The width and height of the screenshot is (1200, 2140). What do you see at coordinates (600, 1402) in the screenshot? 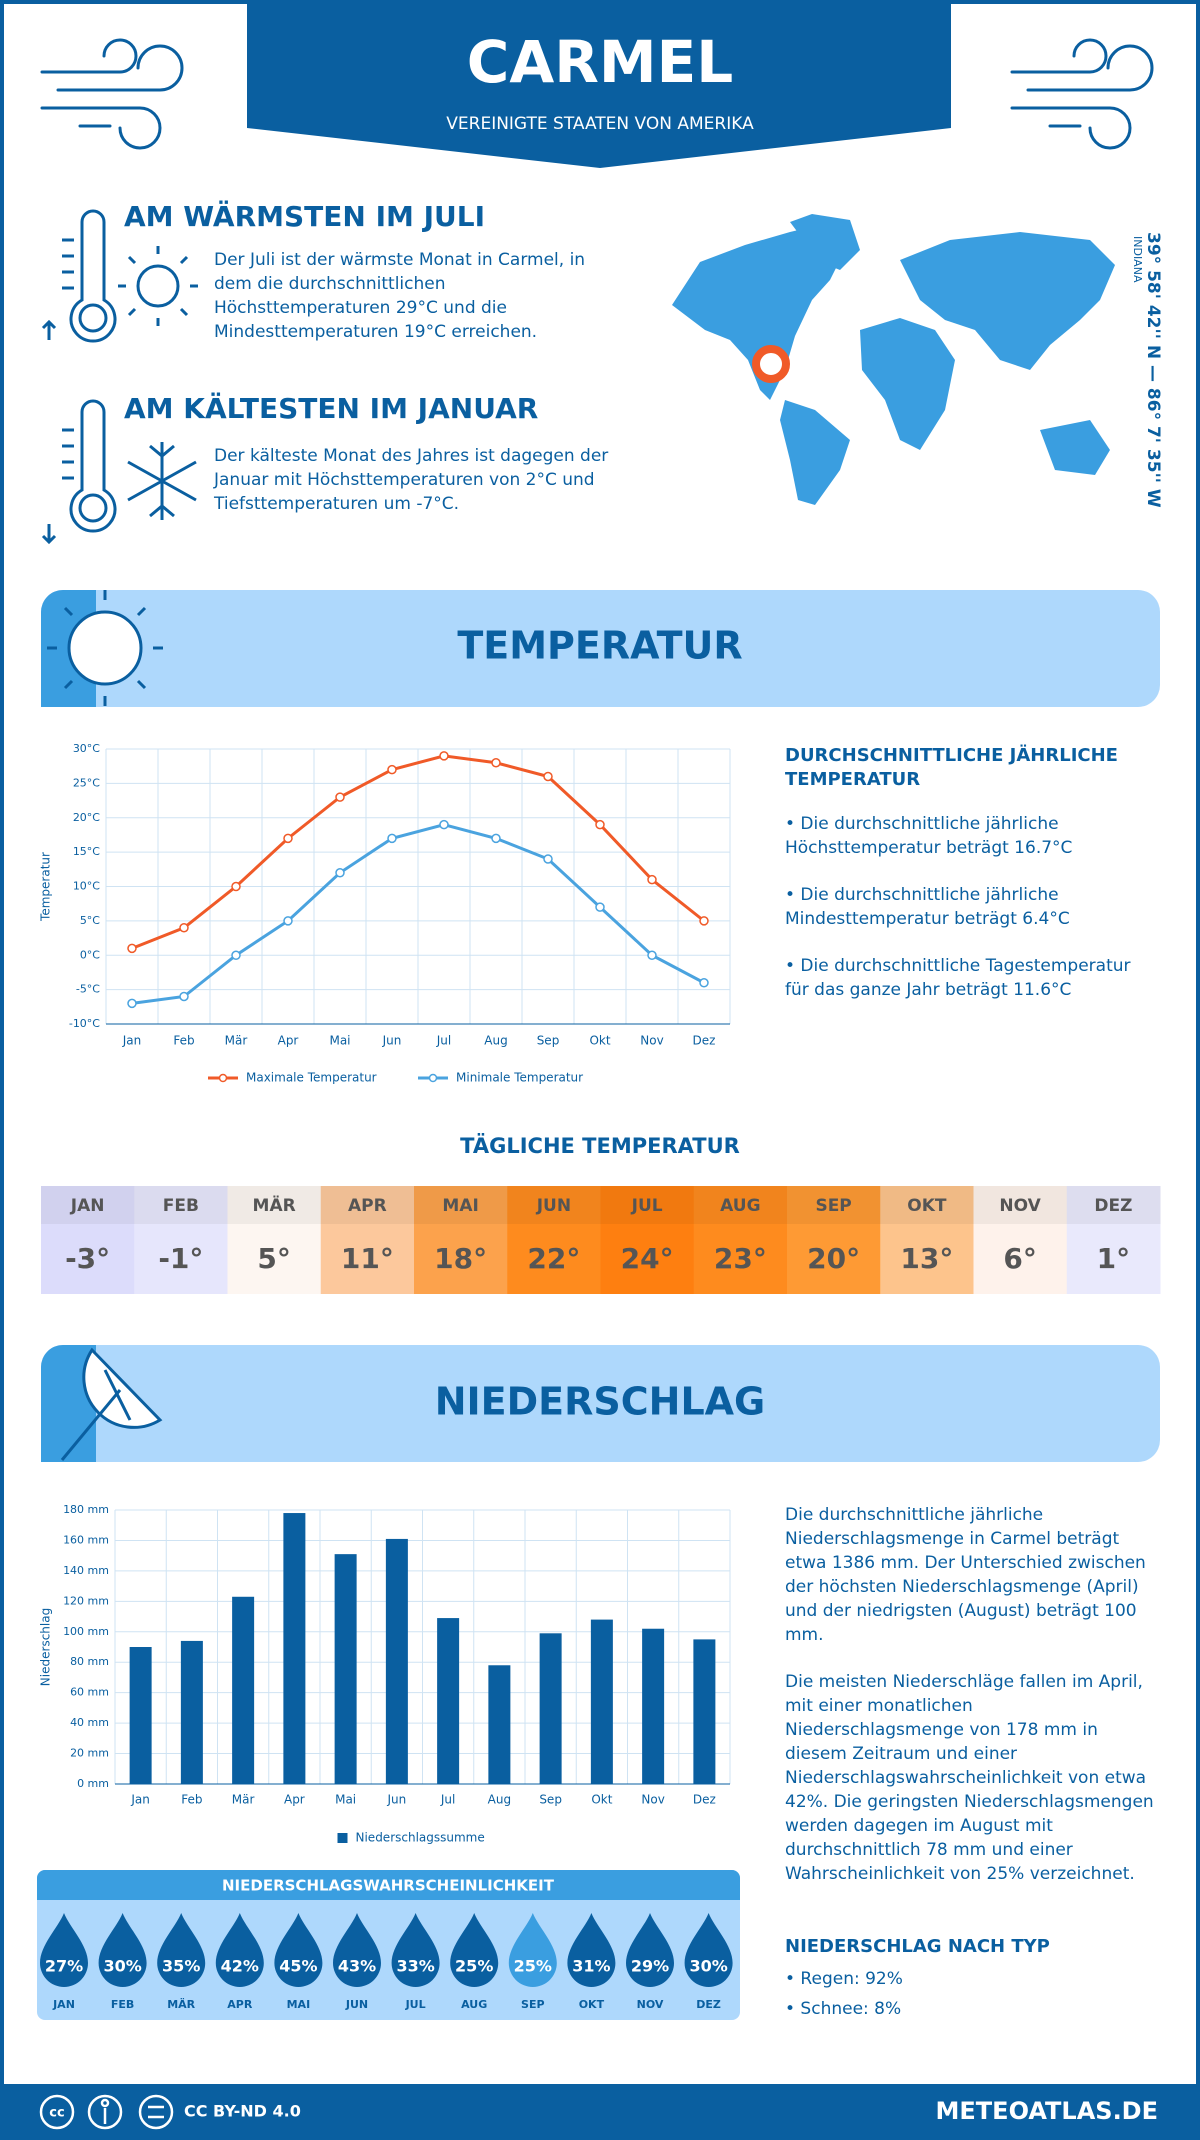
I see `section-title: NIEDERSCHLAG` at bounding box center [600, 1402].